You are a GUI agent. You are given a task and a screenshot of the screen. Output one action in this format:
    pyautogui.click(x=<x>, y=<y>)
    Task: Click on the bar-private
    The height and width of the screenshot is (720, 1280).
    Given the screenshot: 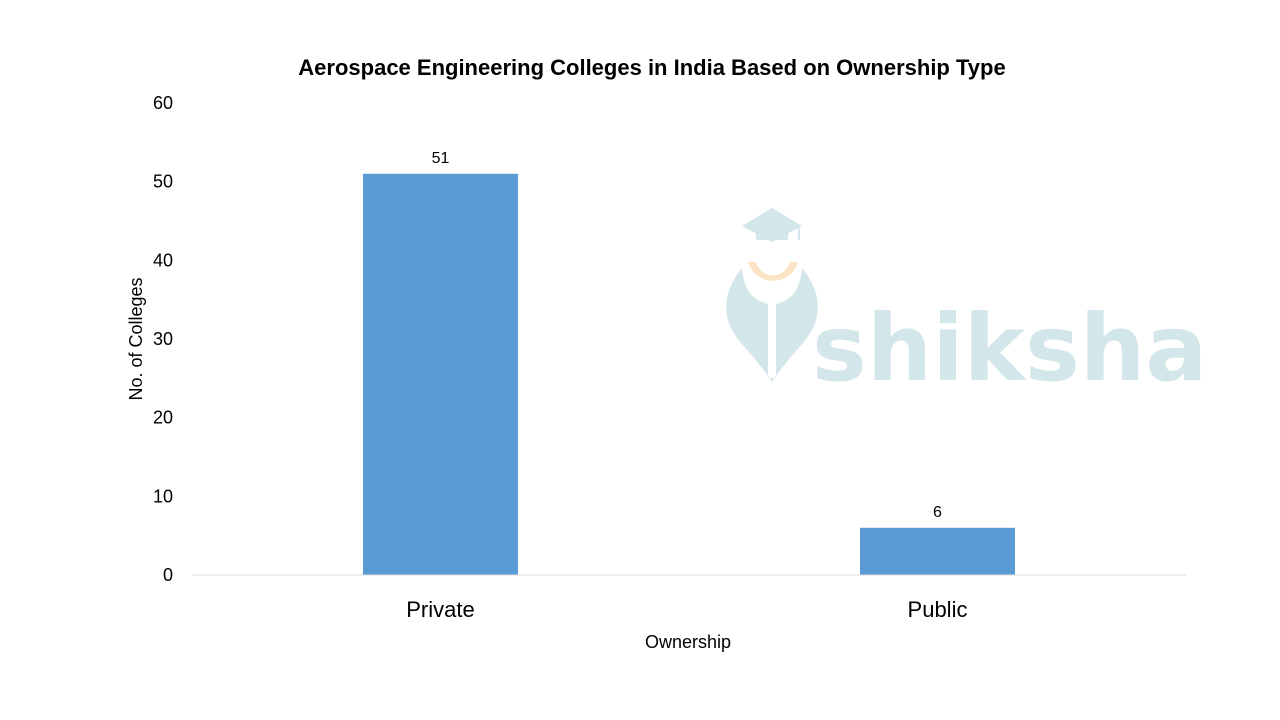 What is the action you would take?
    pyautogui.click(x=440, y=374)
    